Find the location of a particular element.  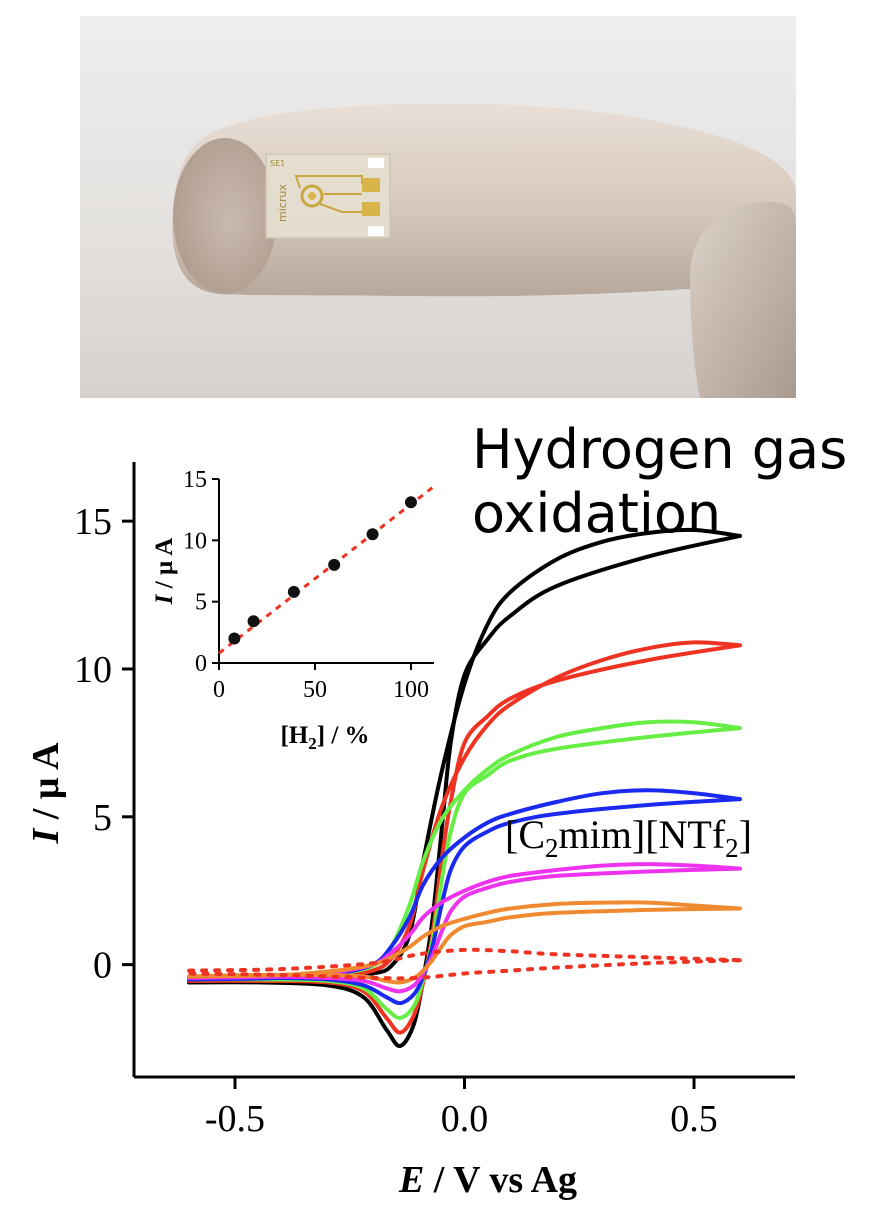

cv-curve-7-reverse is located at coordinates (464, 969).